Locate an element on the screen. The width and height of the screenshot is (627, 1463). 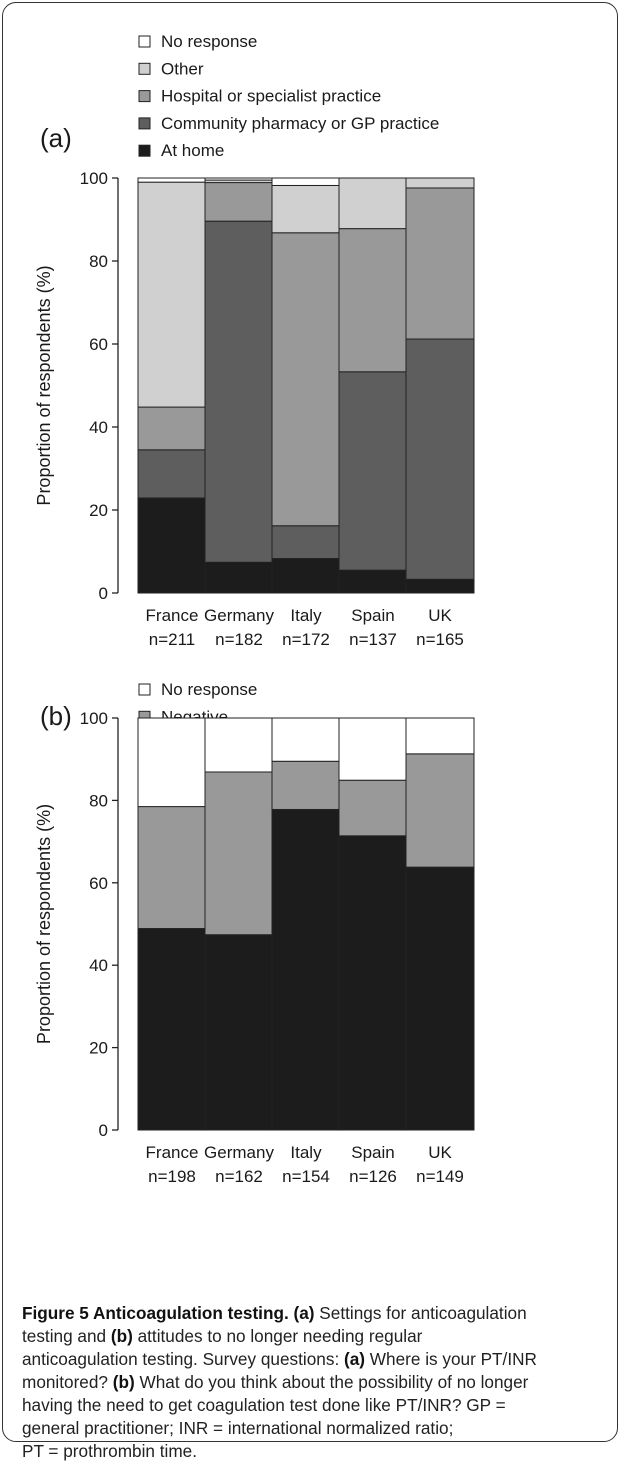
bar-stack-germany is located at coordinates (239, 385).